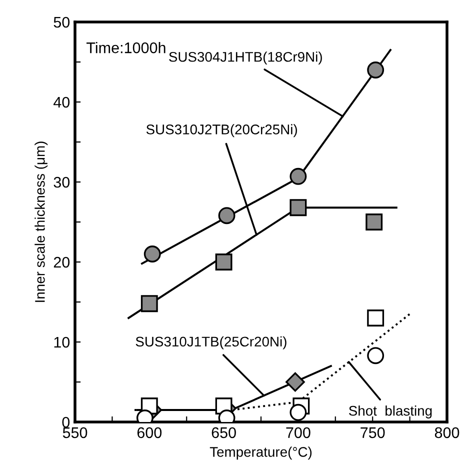 The width and height of the screenshot is (465, 475). I want to click on x-tick-label: 650, so click(224, 432).